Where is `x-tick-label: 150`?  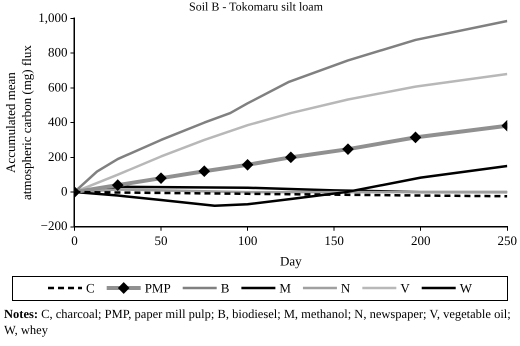
x-tick-label: 150 is located at coordinates (334, 240).